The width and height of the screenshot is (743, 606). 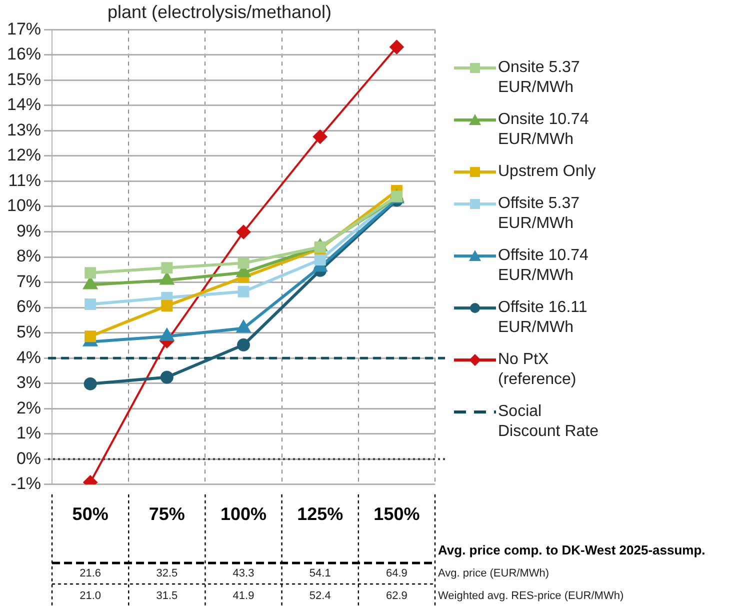 I want to click on x-tick-label: 125%, so click(x=320, y=514).